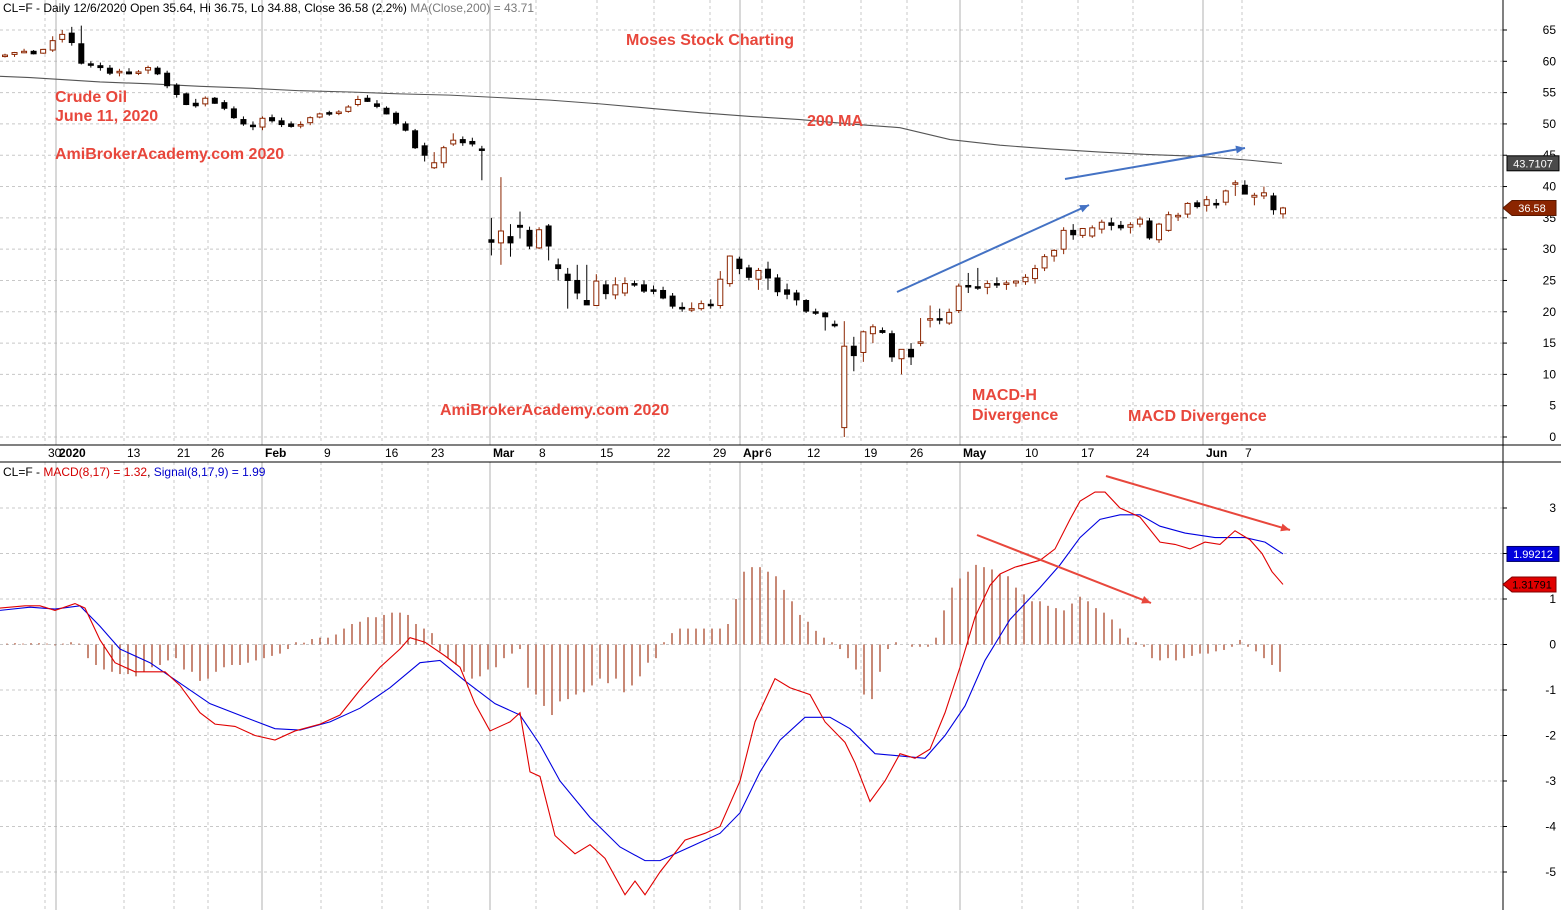 This screenshot has height=915, width=1561. I want to click on date-tick-label: 15, so click(607, 453).